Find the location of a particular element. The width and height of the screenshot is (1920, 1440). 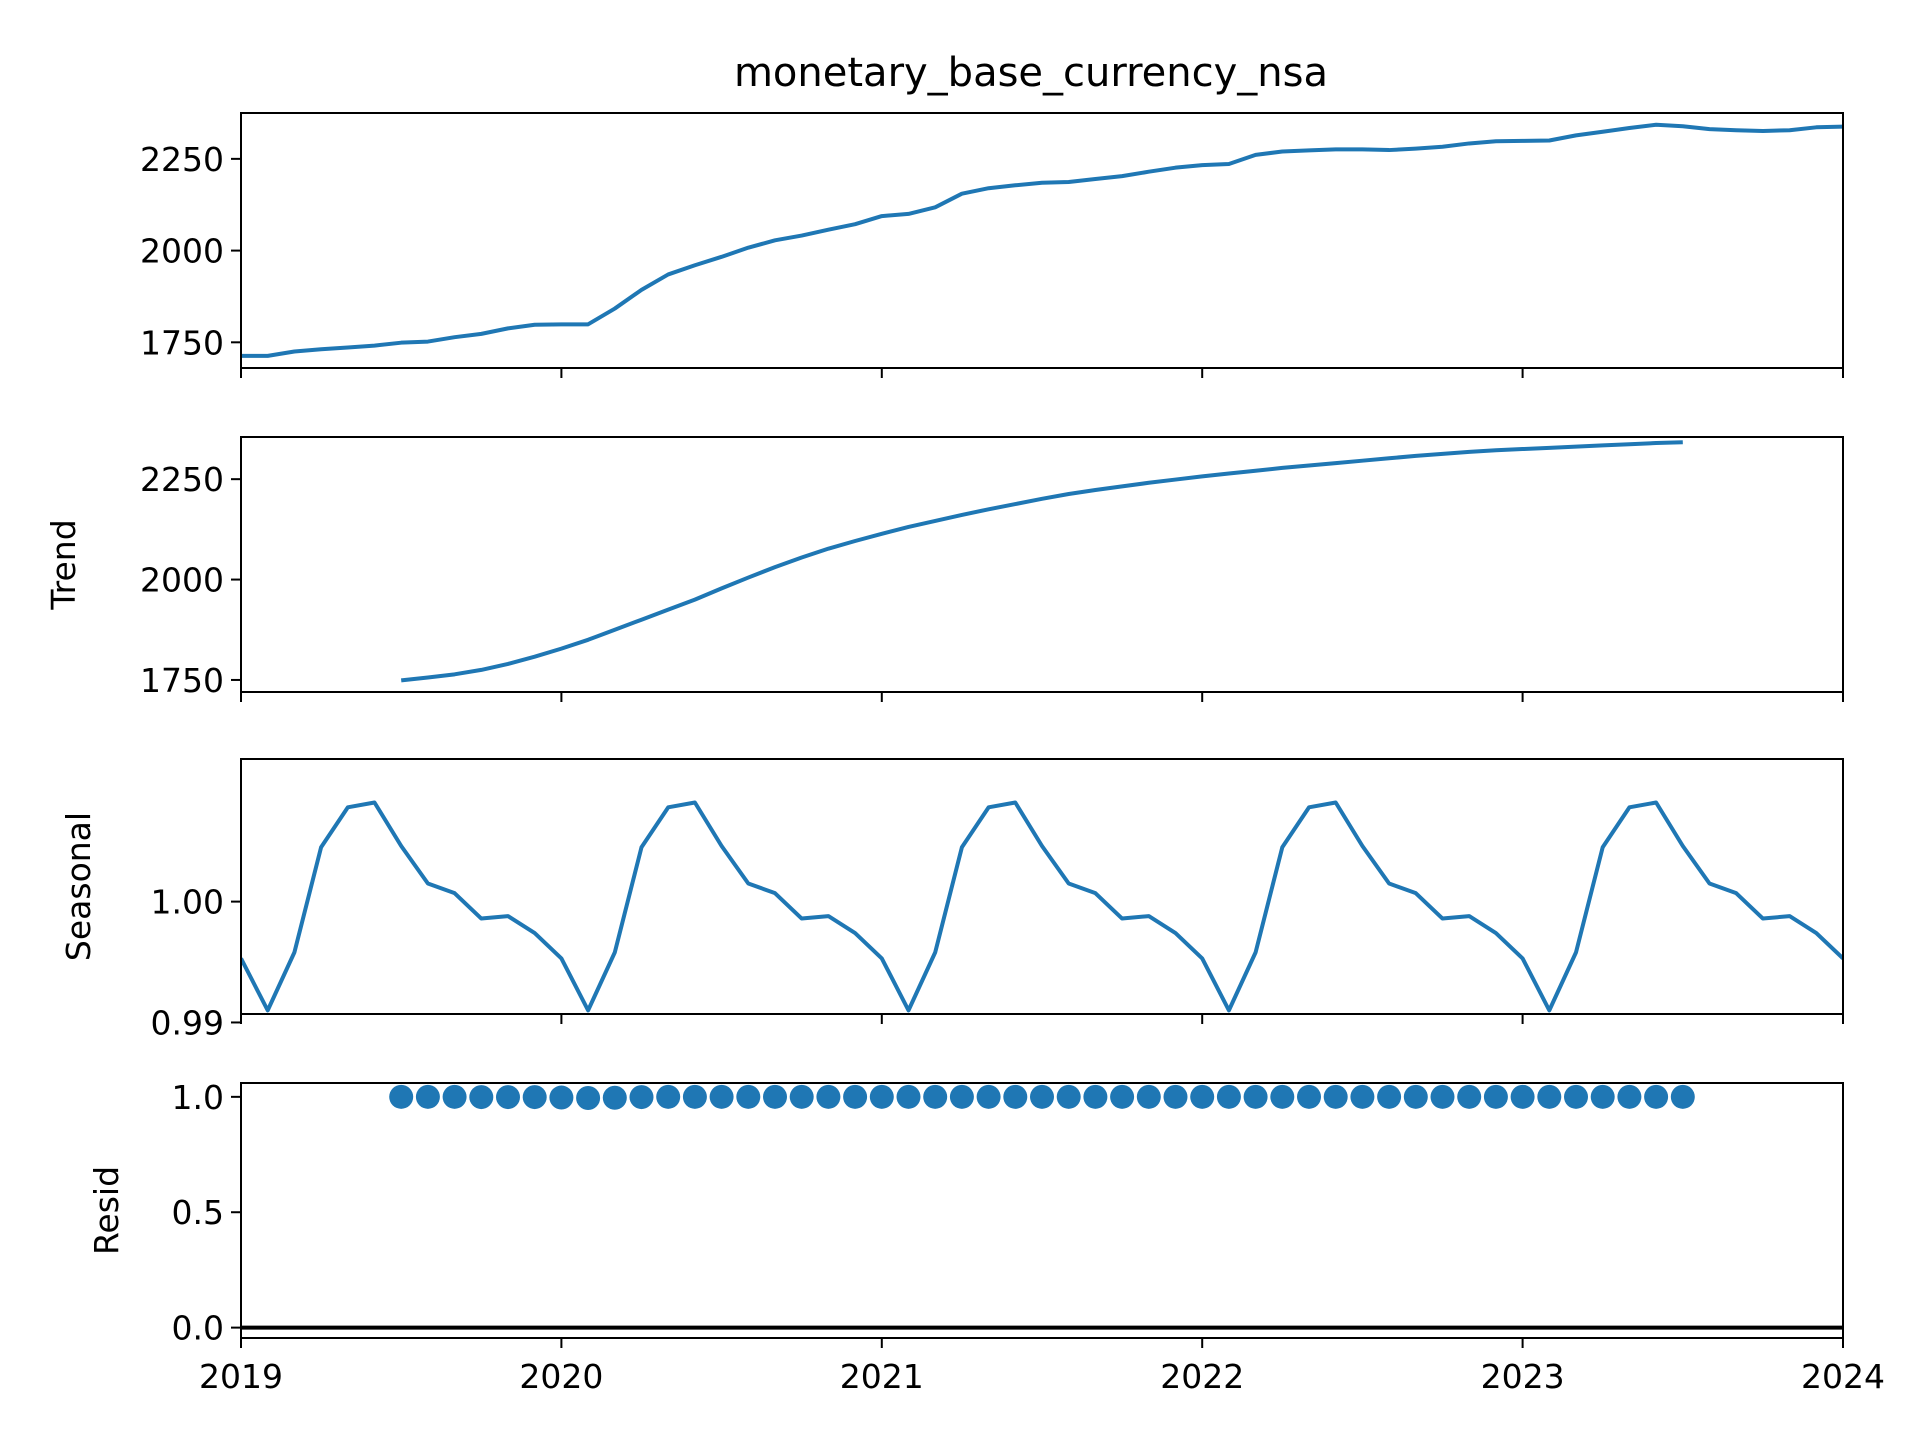

y-tick-label: 1.00 is located at coordinates (187, 902).